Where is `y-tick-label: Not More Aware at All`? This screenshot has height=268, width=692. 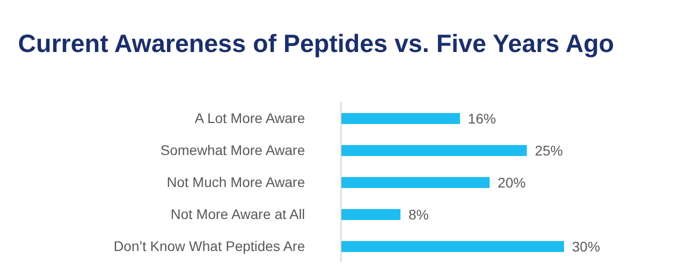 y-tick-label: Not More Aware at All is located at coordinates (237, 214).